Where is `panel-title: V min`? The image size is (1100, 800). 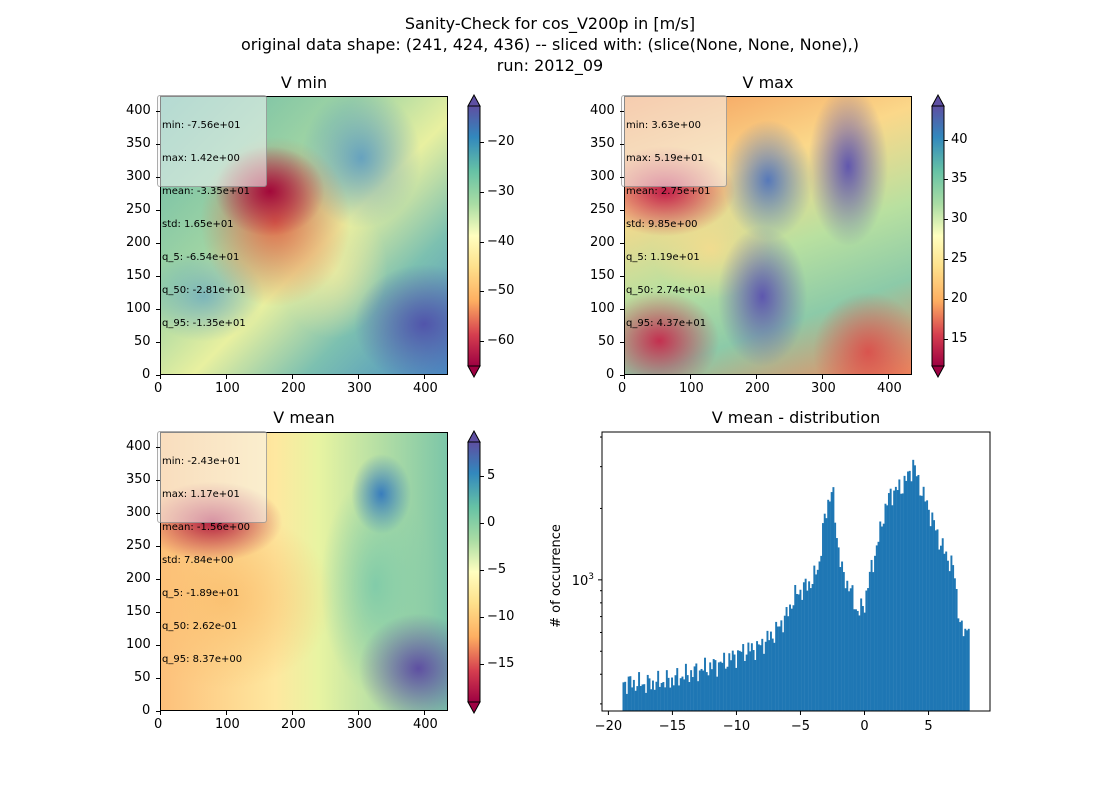 panel-title: V min is located at coordinates (304, 82).